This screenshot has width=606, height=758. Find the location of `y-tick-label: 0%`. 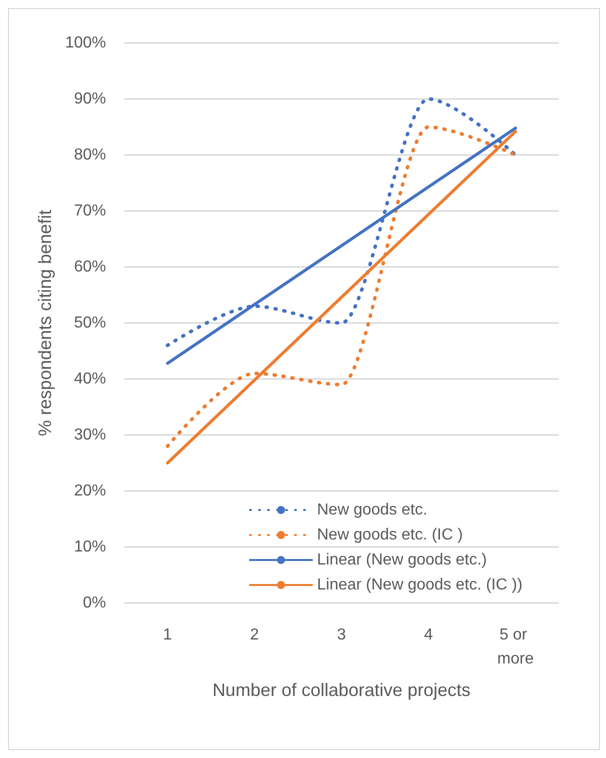

y-tick-label: 0% is located at coordinates (94, 603).